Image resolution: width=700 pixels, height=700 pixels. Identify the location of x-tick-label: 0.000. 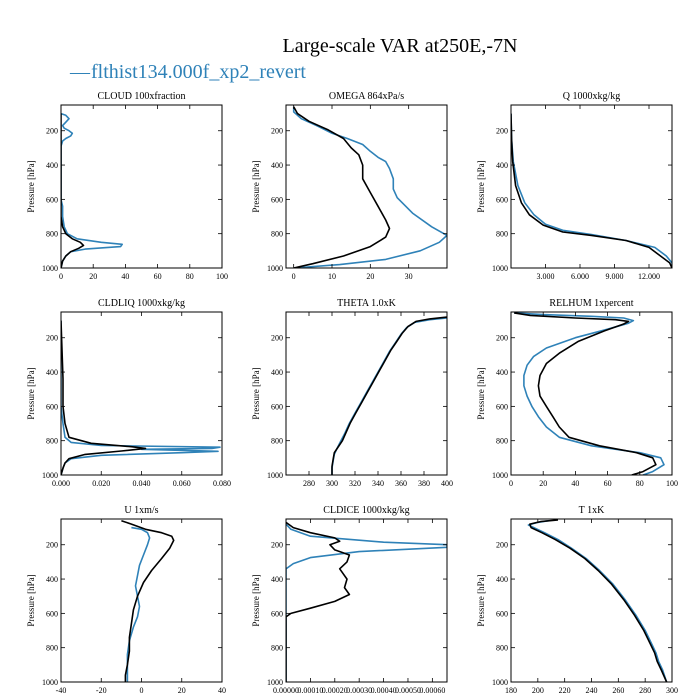
(61, 483).